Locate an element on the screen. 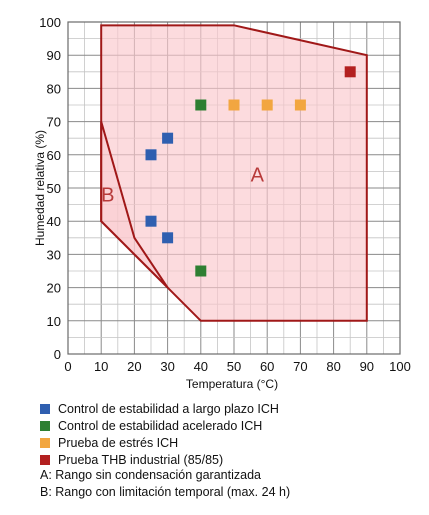 The image size is (429, 515). x-tick-label: 80 is located at coordinates (333, 366).